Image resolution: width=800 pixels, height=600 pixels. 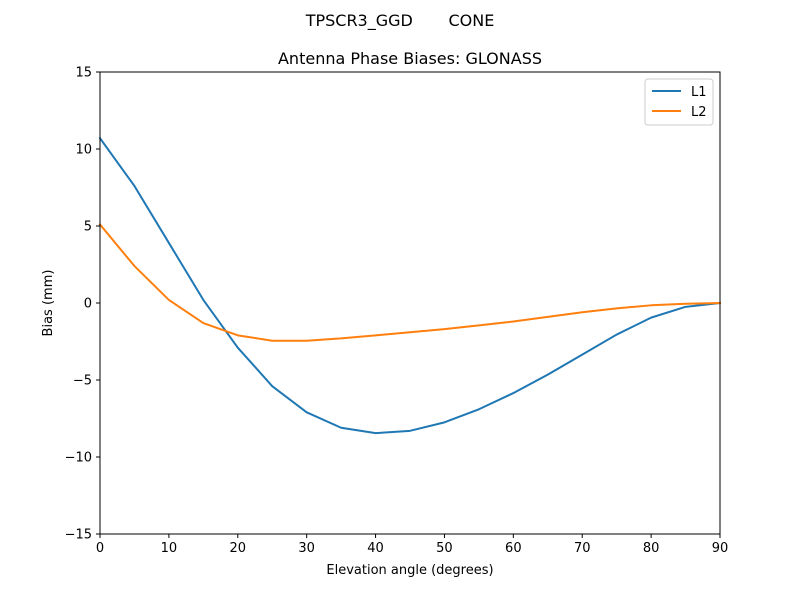 What do you see at coordinates (78, 458) in the screenshot?
I see `y-tick-label: −10` at bounding box center [78, 458].